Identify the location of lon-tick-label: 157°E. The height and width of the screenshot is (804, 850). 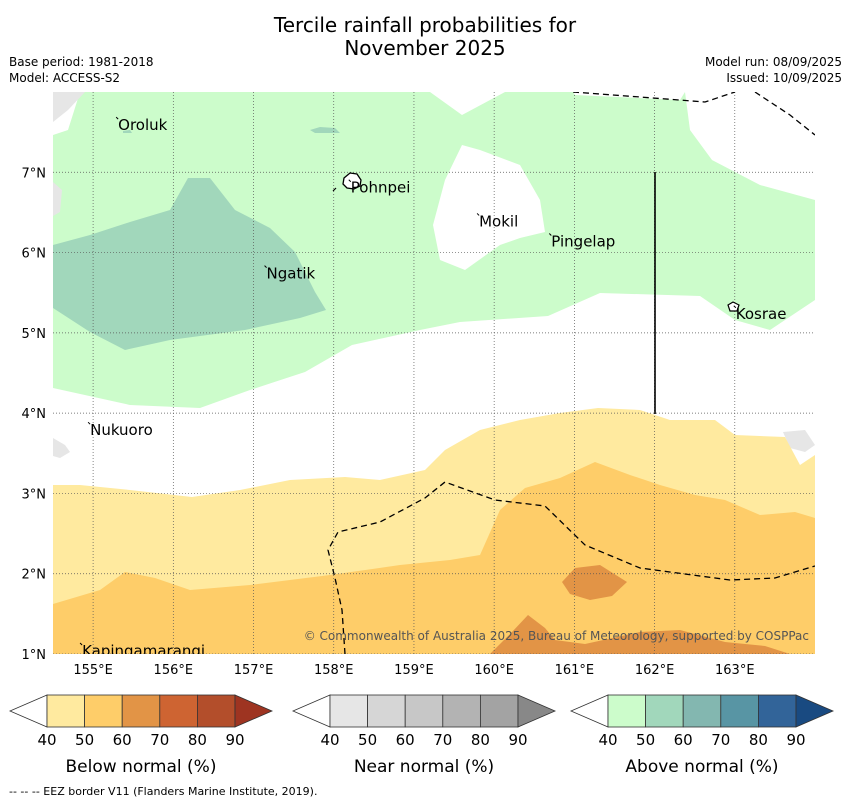
(254, 670).